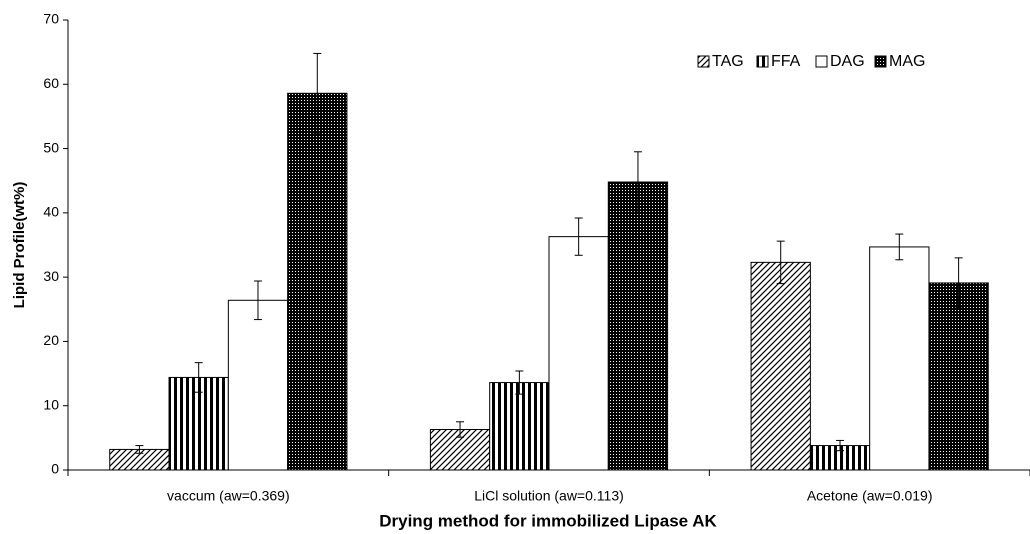 This screenshot has width=1030, height=534. Describe the element at coordinates (51, 404) in the screenshot. I see `y-tick-label: 10` at that location.